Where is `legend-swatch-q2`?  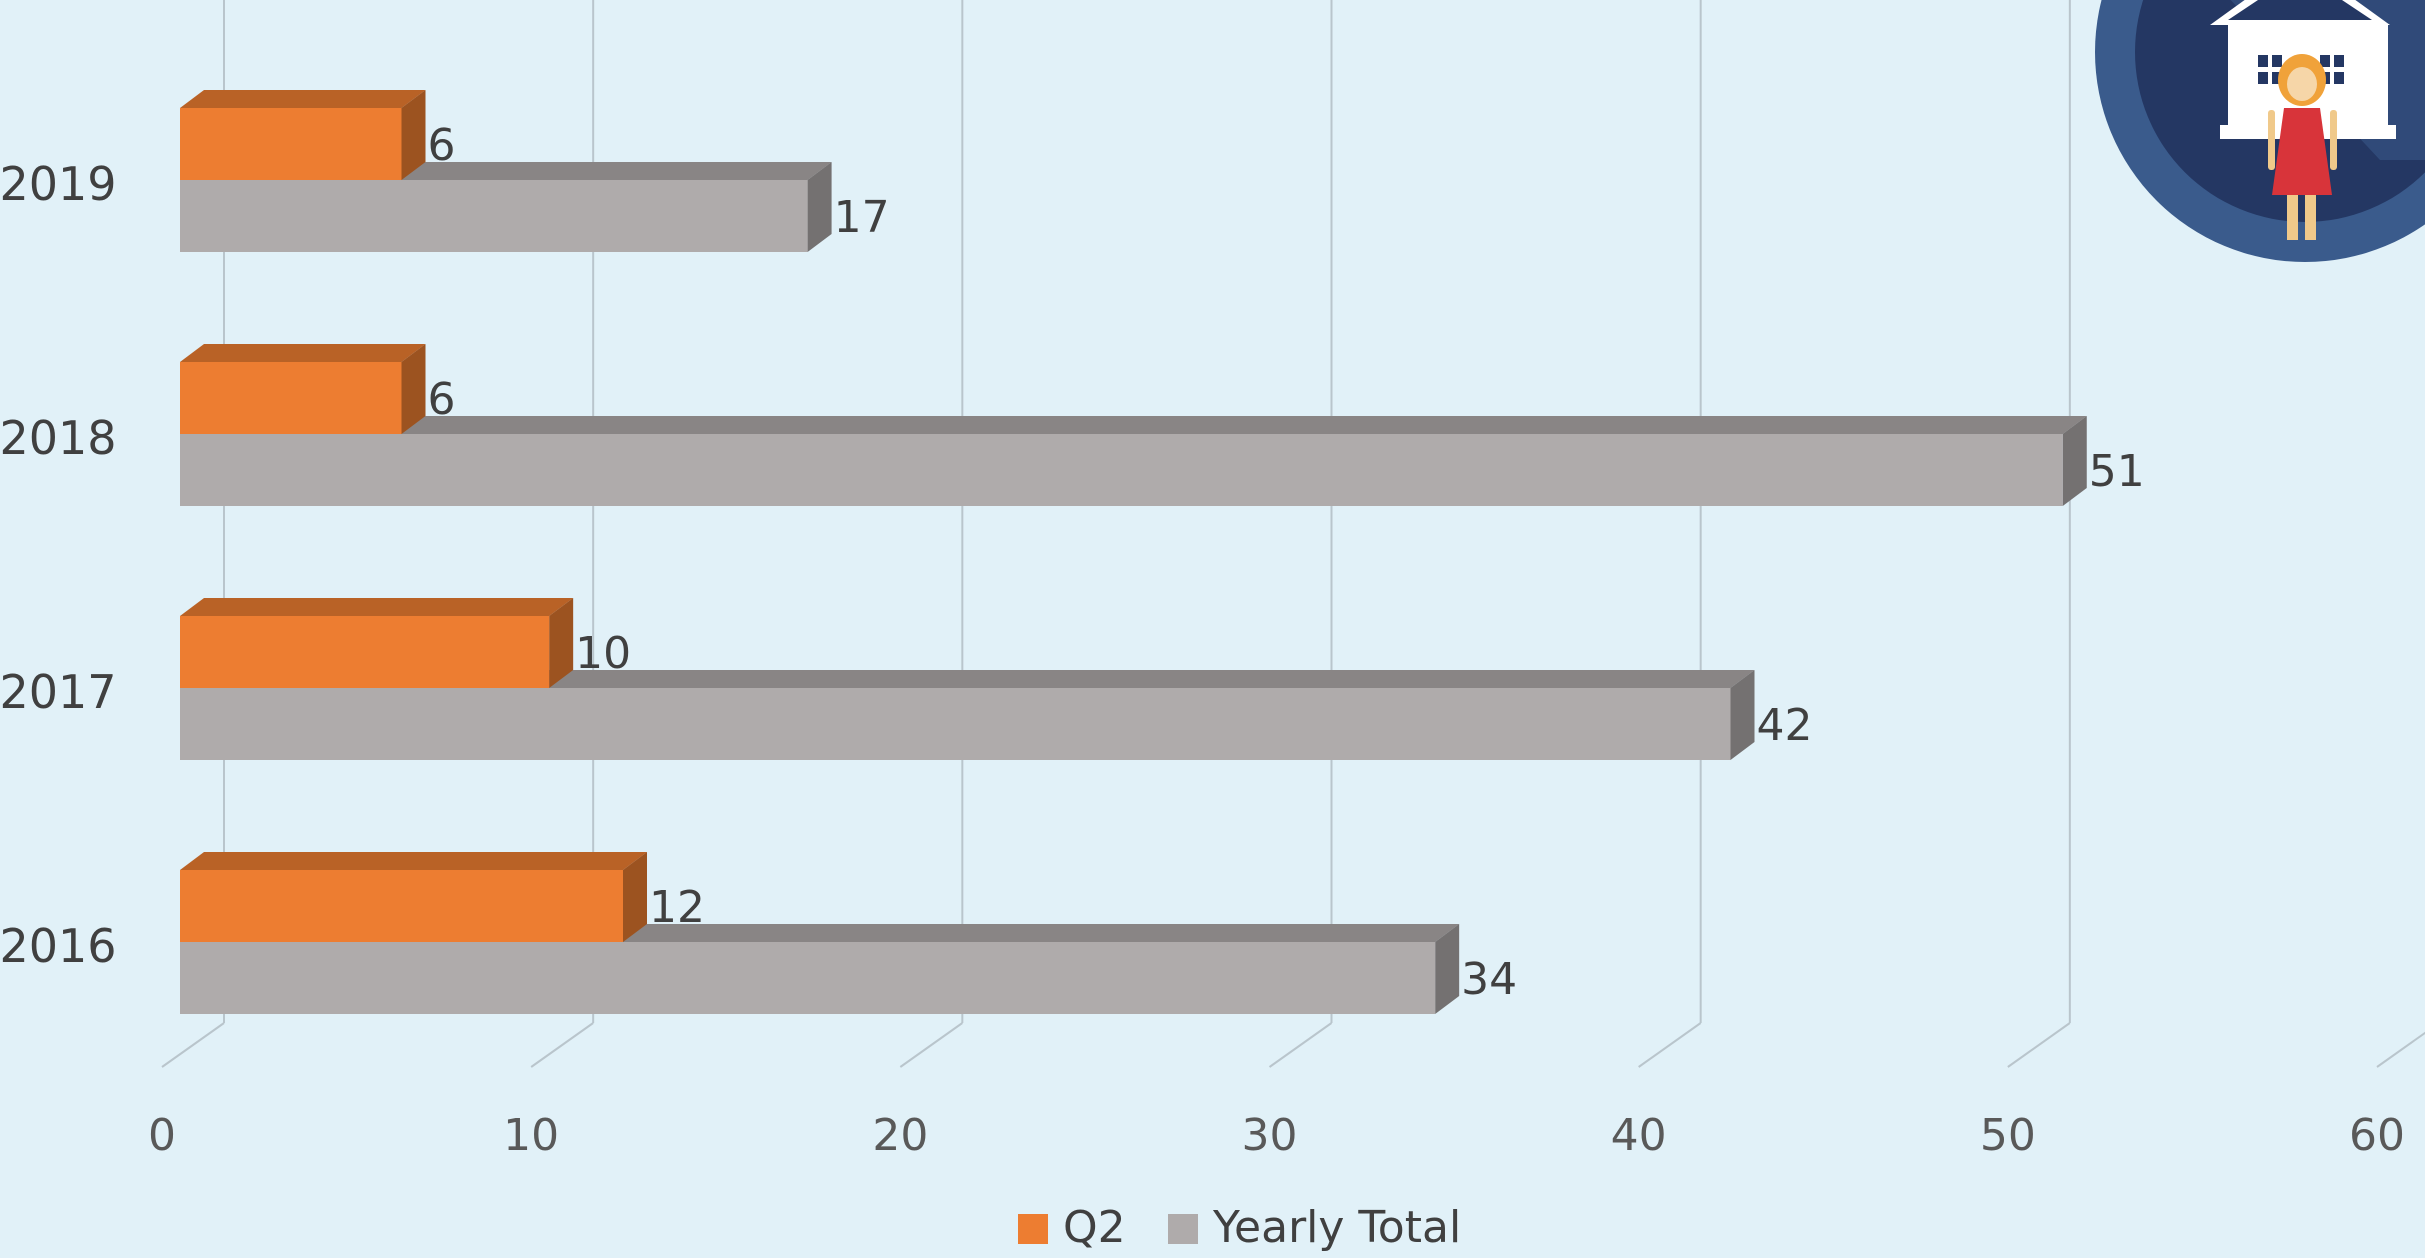 legend-swatch-q2 is located at coordinates (1033, 1229).